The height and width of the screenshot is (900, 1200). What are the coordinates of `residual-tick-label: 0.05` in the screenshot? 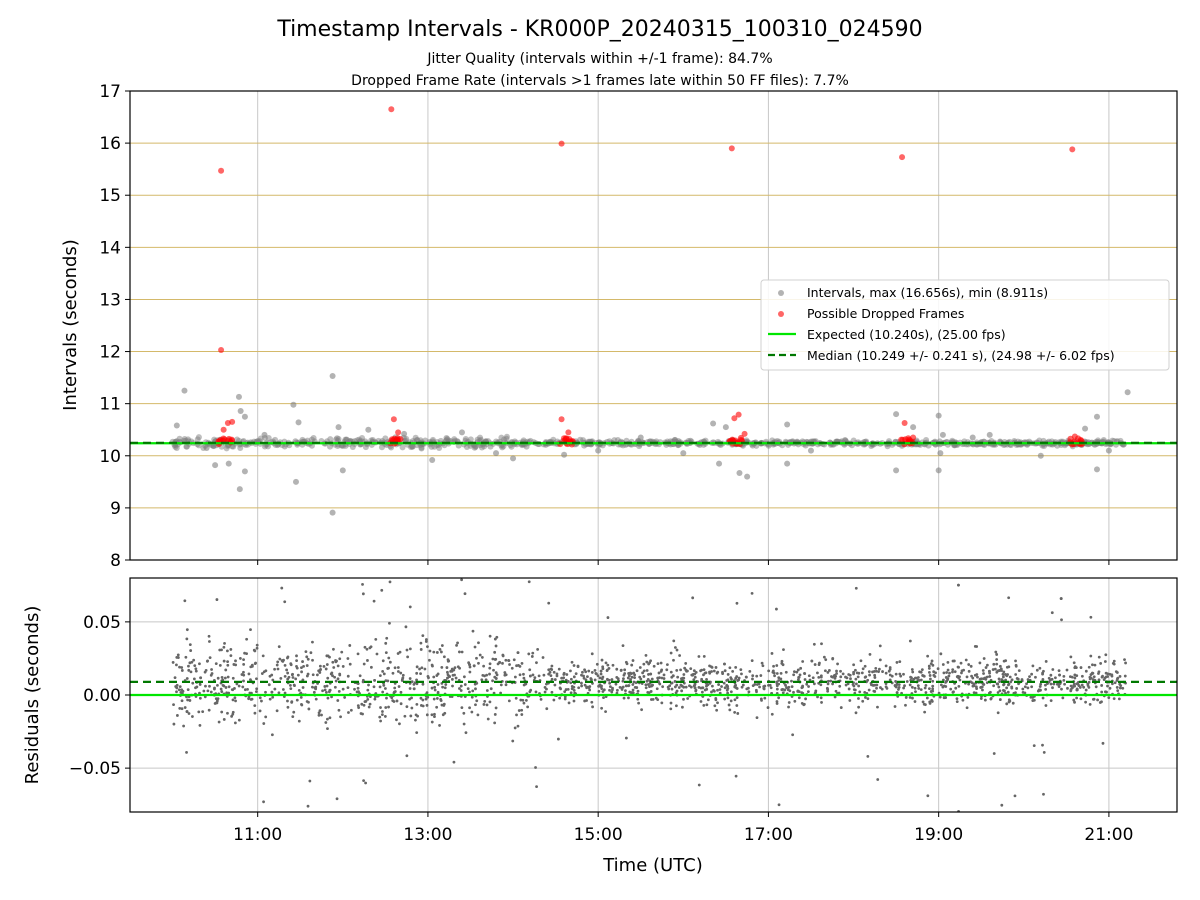 It's located at (102, 623).